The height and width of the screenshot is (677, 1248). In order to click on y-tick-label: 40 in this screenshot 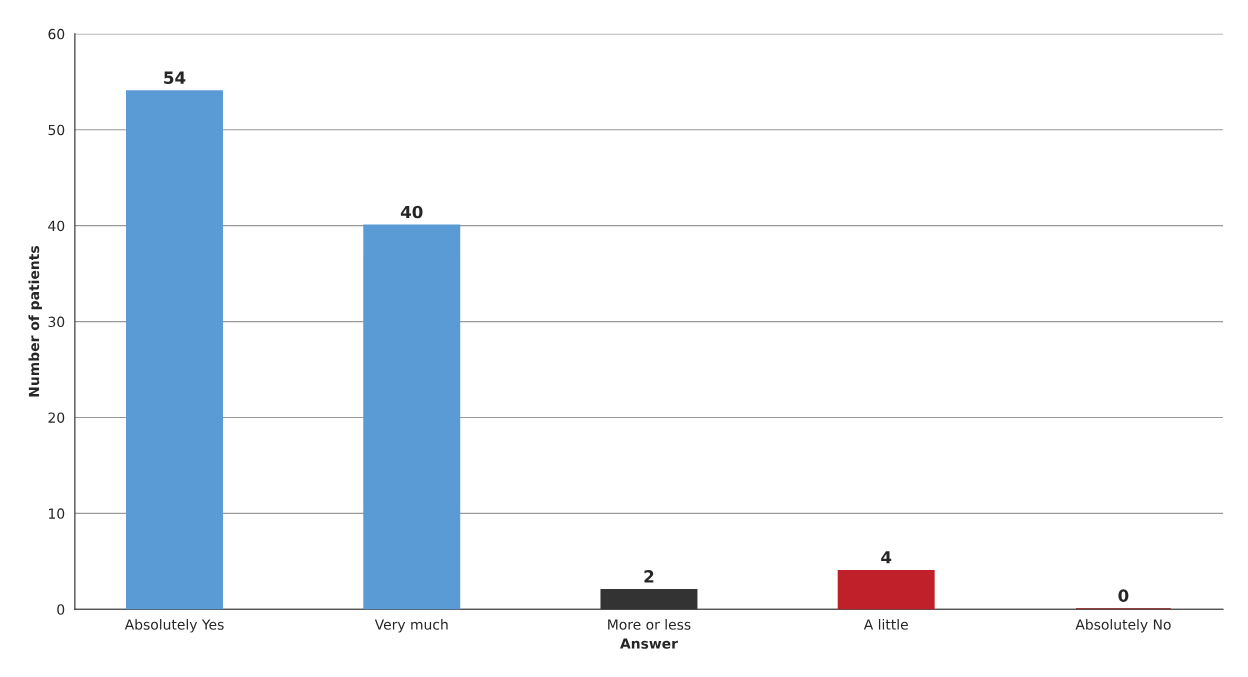, I will do `click(56, 226)`.